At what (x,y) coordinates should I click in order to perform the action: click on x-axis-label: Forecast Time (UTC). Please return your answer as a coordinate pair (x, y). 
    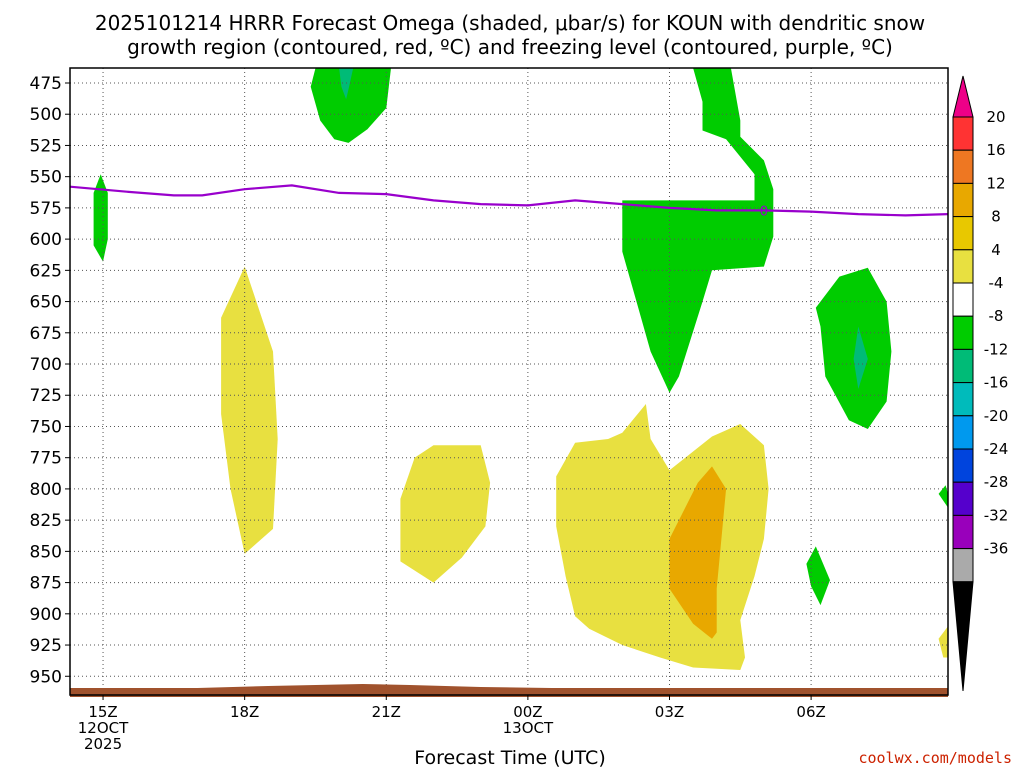
    Looking at the image, I should click on (509, 757).